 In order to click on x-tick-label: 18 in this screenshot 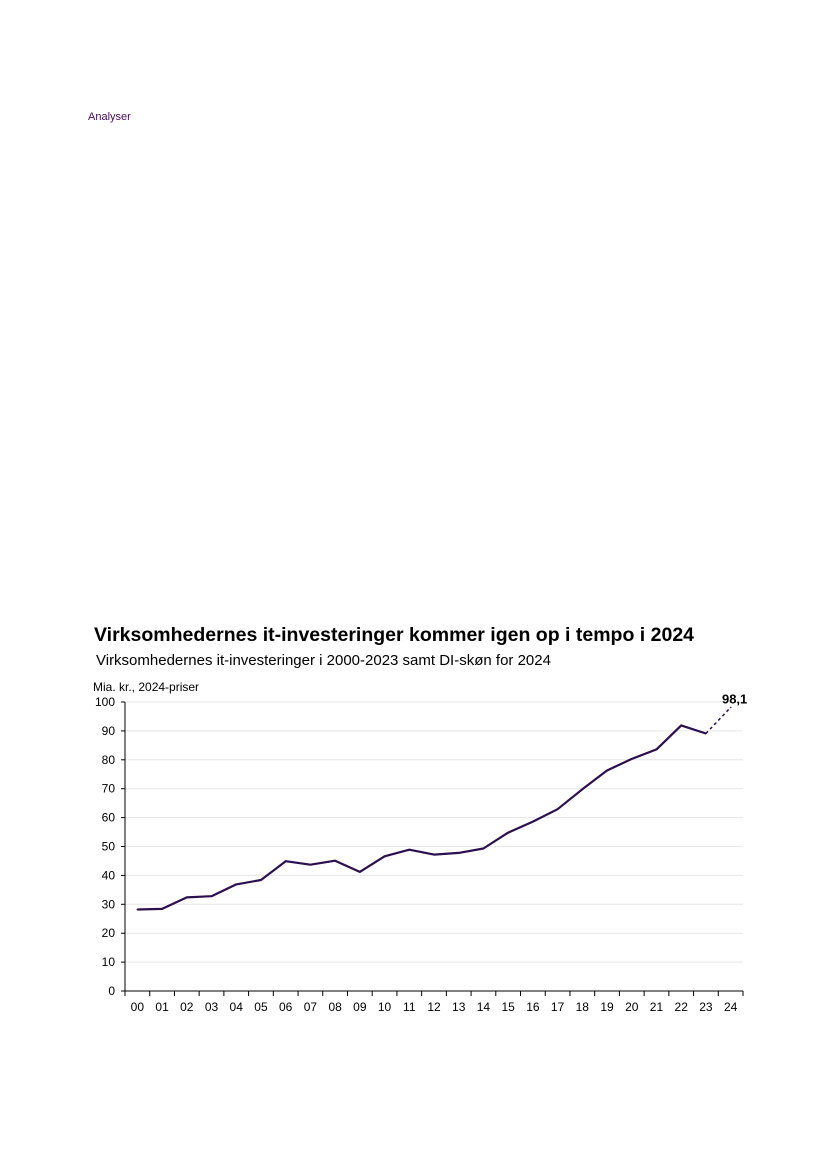, I will do `click(583, 1007)`.